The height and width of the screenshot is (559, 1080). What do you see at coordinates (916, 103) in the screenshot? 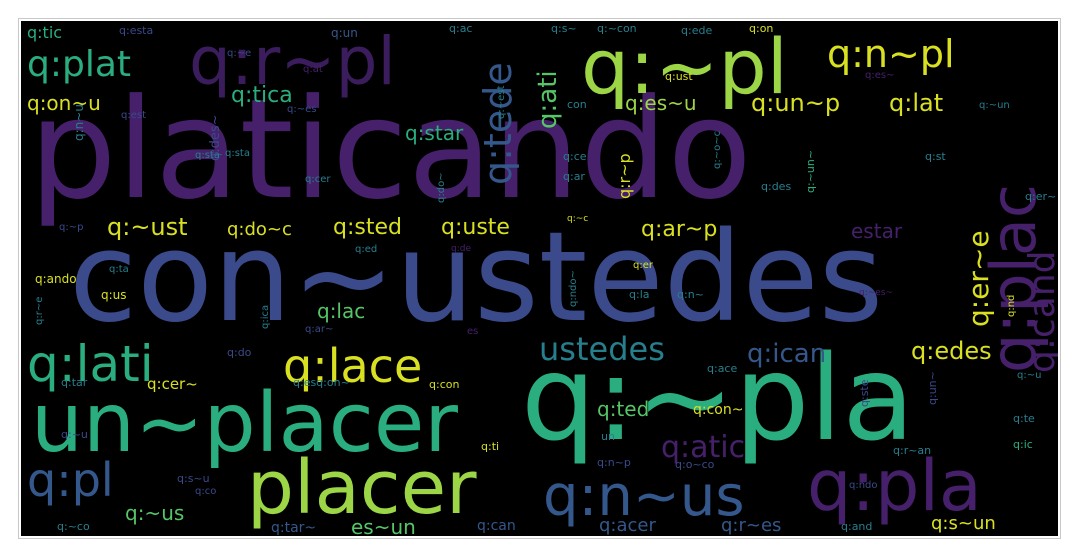
I see `word-q-lat: q:lat` at bounding box center [916, 103].